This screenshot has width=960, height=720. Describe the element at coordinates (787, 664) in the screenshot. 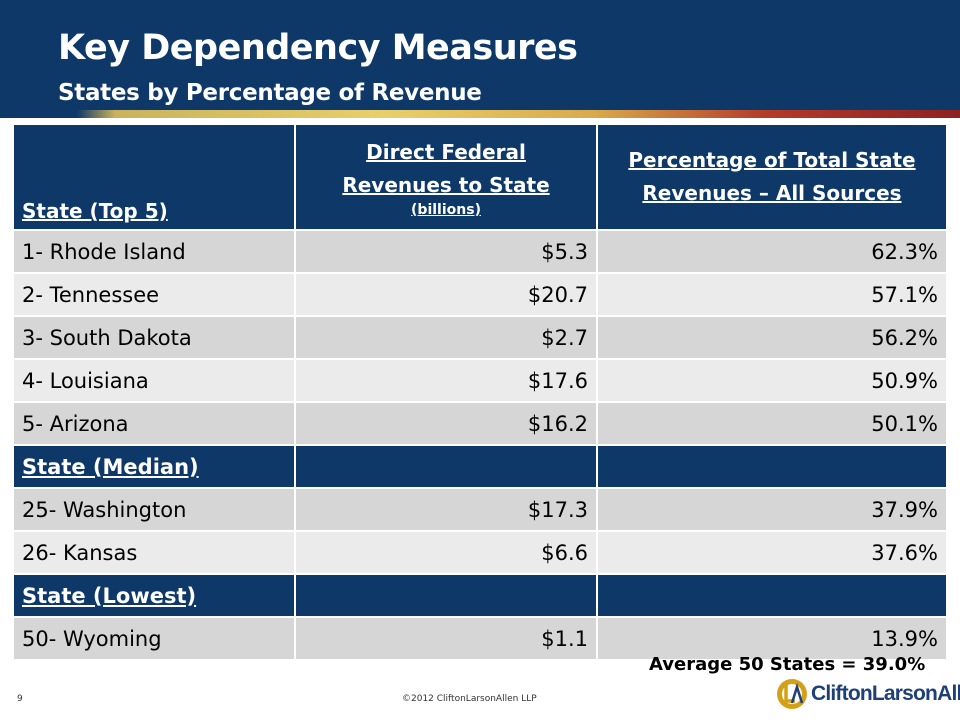

I see `average-note: Average 50 States = 39.0%` at that location.